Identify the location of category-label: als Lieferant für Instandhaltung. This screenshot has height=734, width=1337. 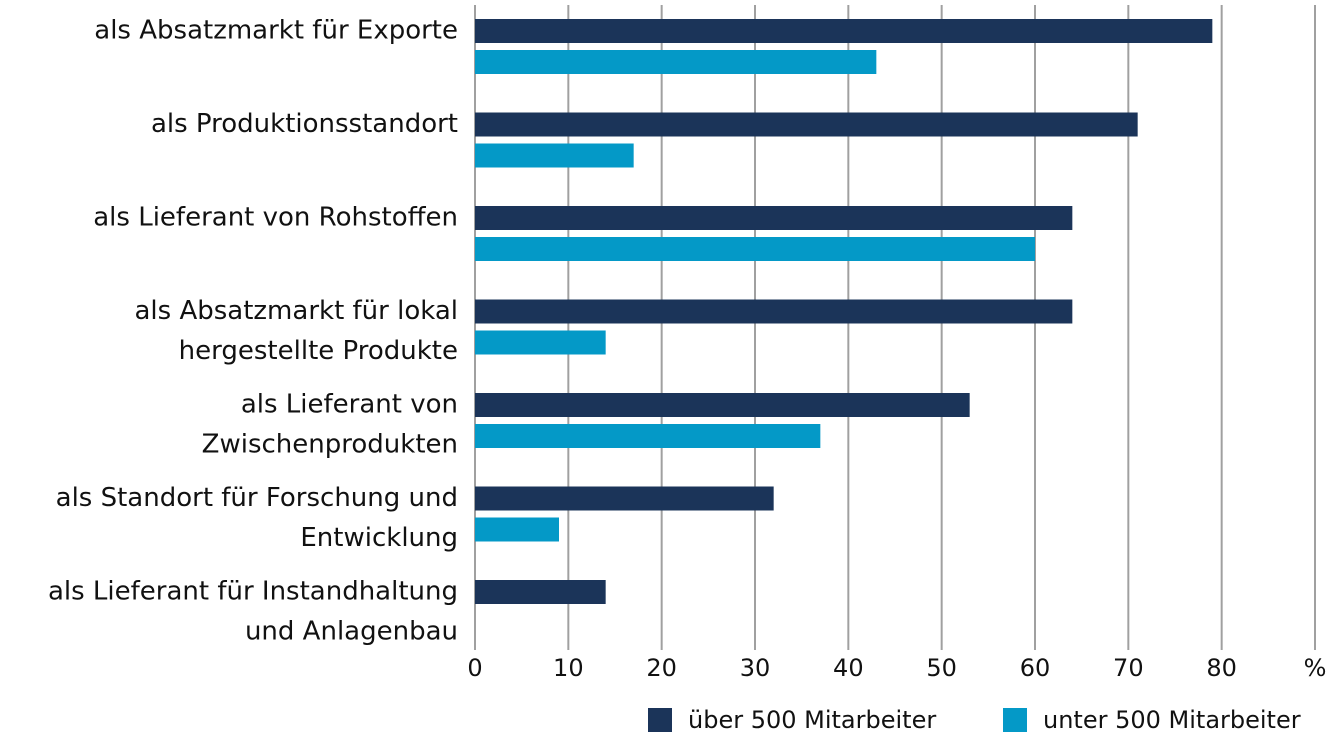
(253, 592).